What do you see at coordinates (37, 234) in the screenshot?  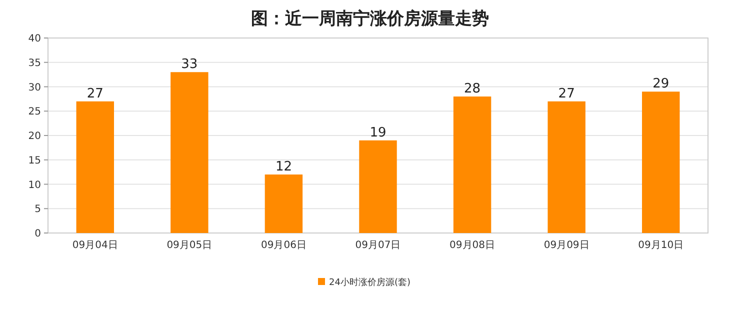 I see `y-tick-label: 0` at bounding box center [37, 234].